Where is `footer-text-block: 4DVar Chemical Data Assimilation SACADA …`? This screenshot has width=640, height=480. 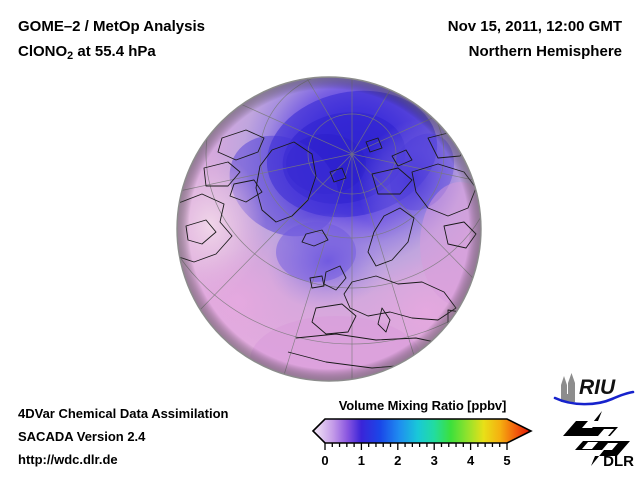 footer-text-block: 4DVar Chemical Data Assimilation SACADA … is located at coordinates (123, 436).